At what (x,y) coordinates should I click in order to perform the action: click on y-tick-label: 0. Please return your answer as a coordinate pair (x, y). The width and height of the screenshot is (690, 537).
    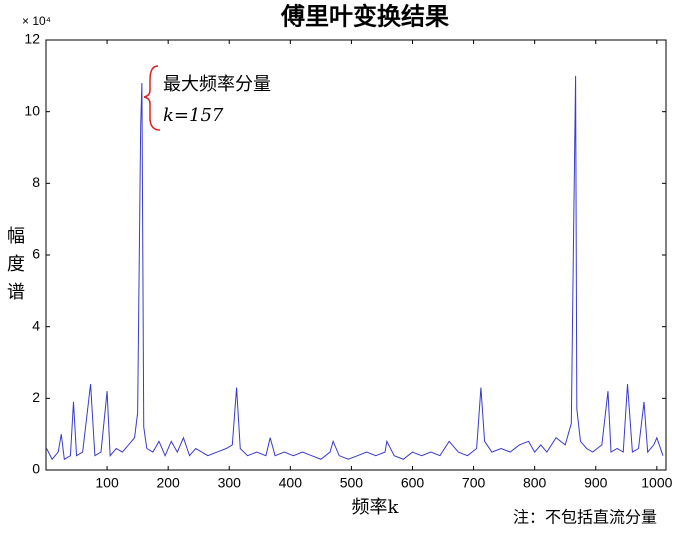
    Looking at the image, I should click on (36, 469).